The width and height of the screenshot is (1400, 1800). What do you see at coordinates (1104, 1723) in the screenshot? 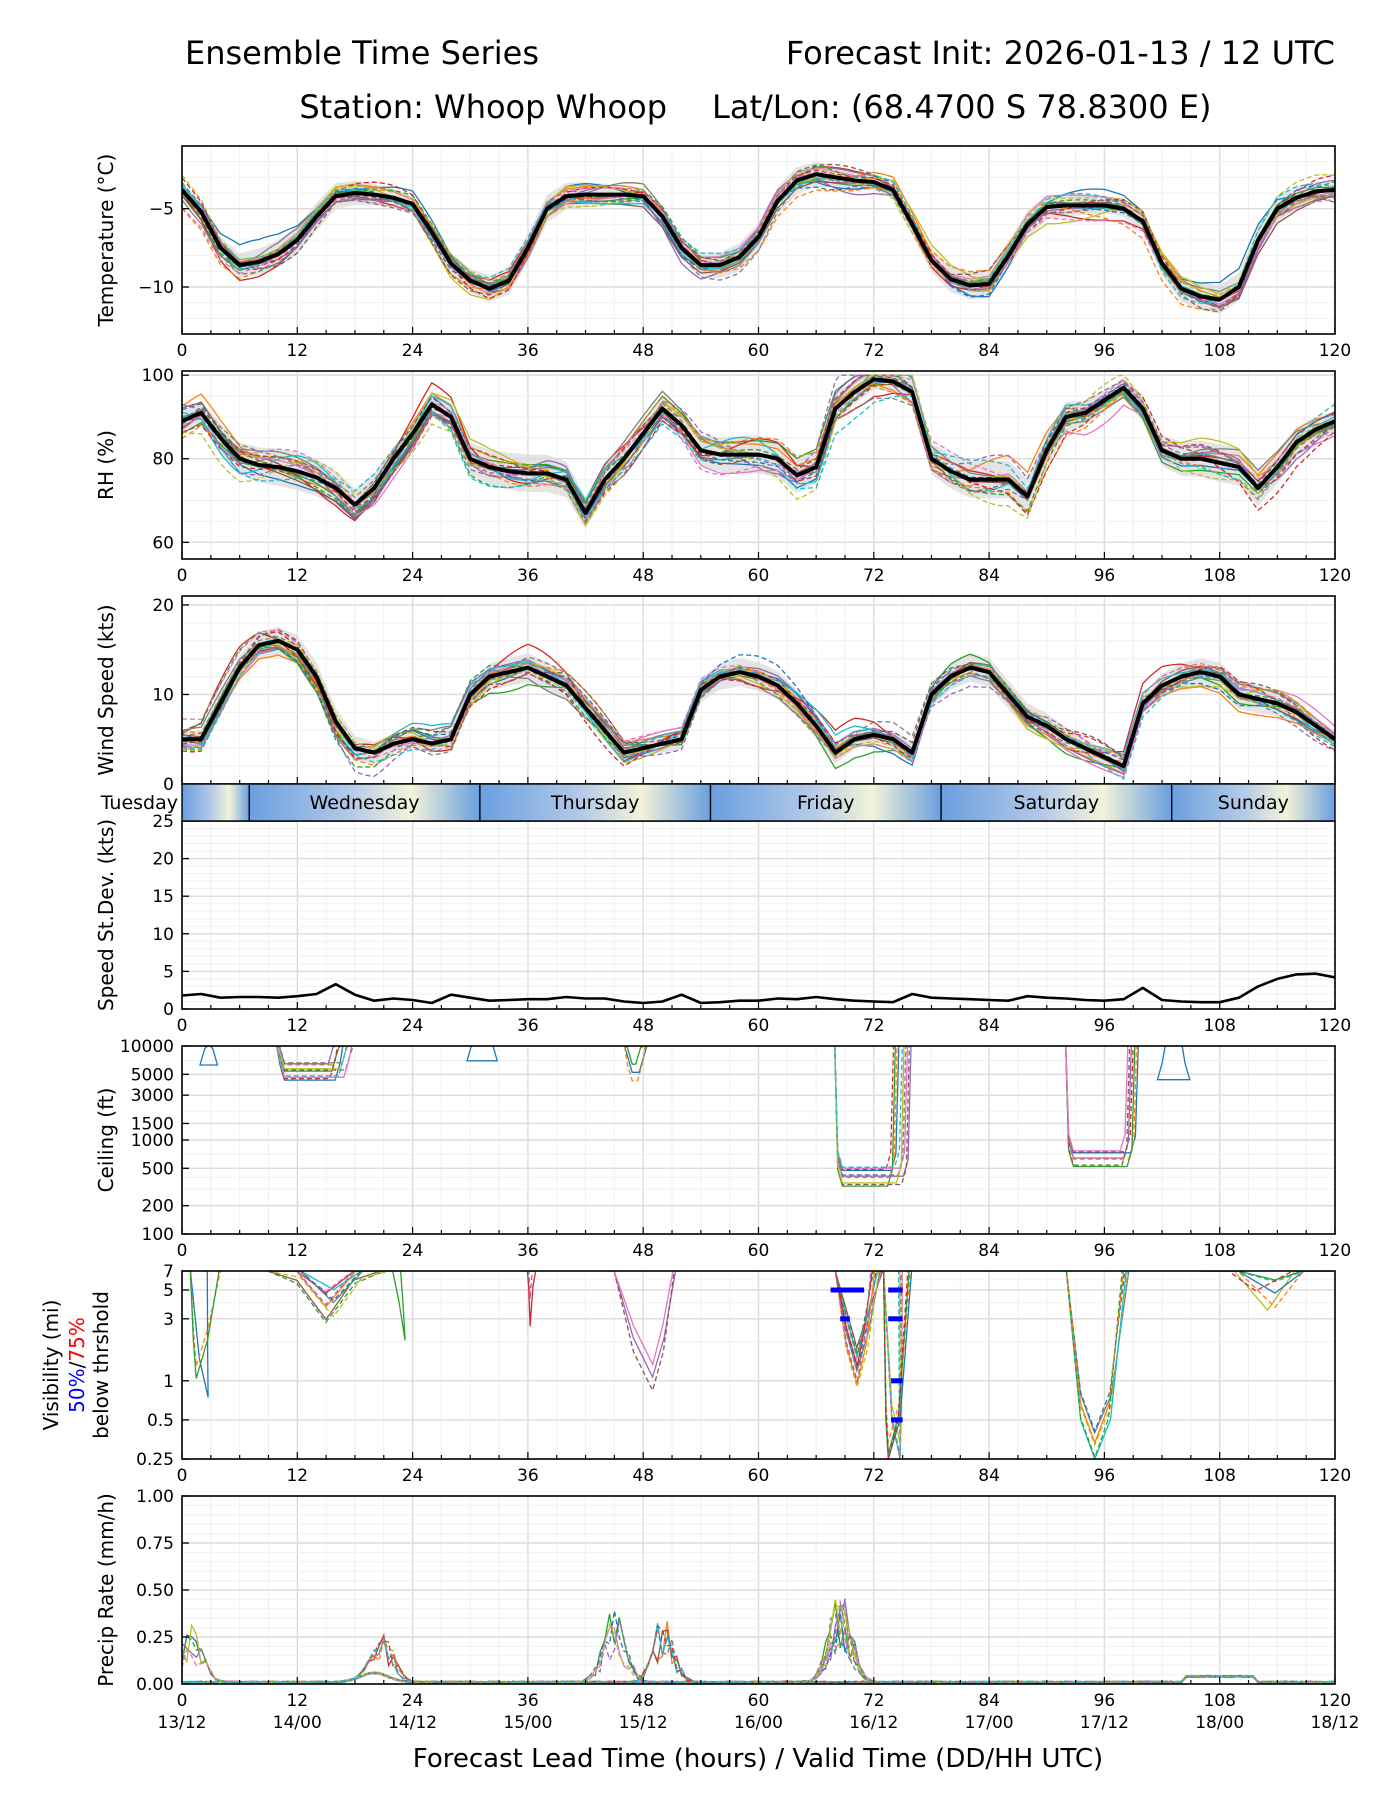
I see `valid-time-label: 17/12` at bounding box center [1104, 1723].